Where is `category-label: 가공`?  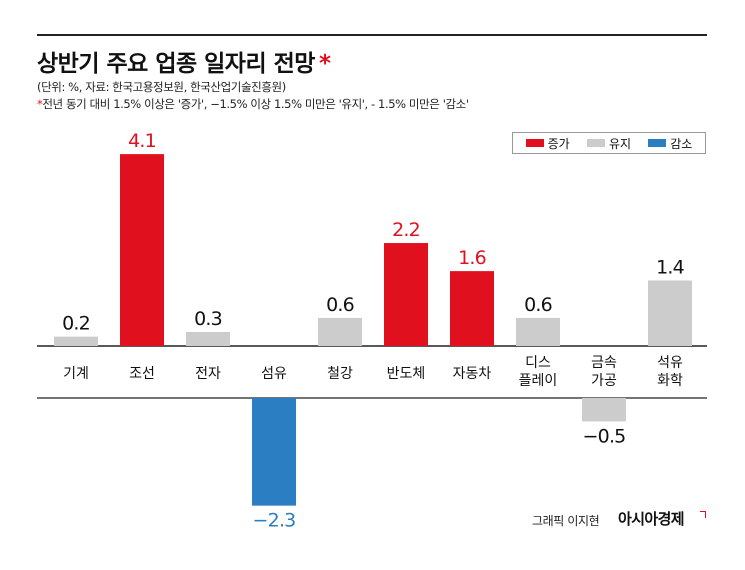 category-label: 가공 is located at coordinates (604, 381).